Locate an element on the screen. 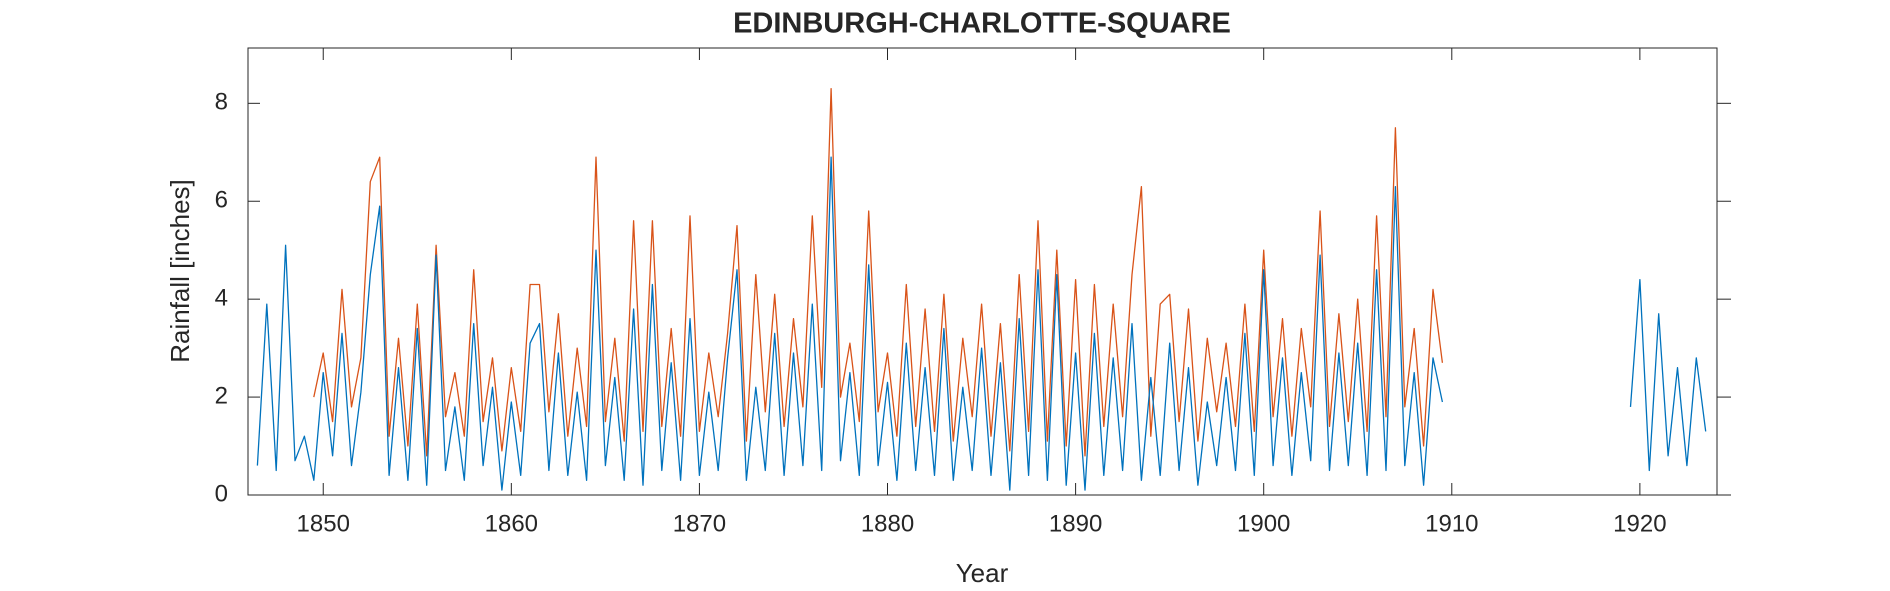 The image size is (1890, 591). y-tick-label: 2 is located at coordinates (221, 395).